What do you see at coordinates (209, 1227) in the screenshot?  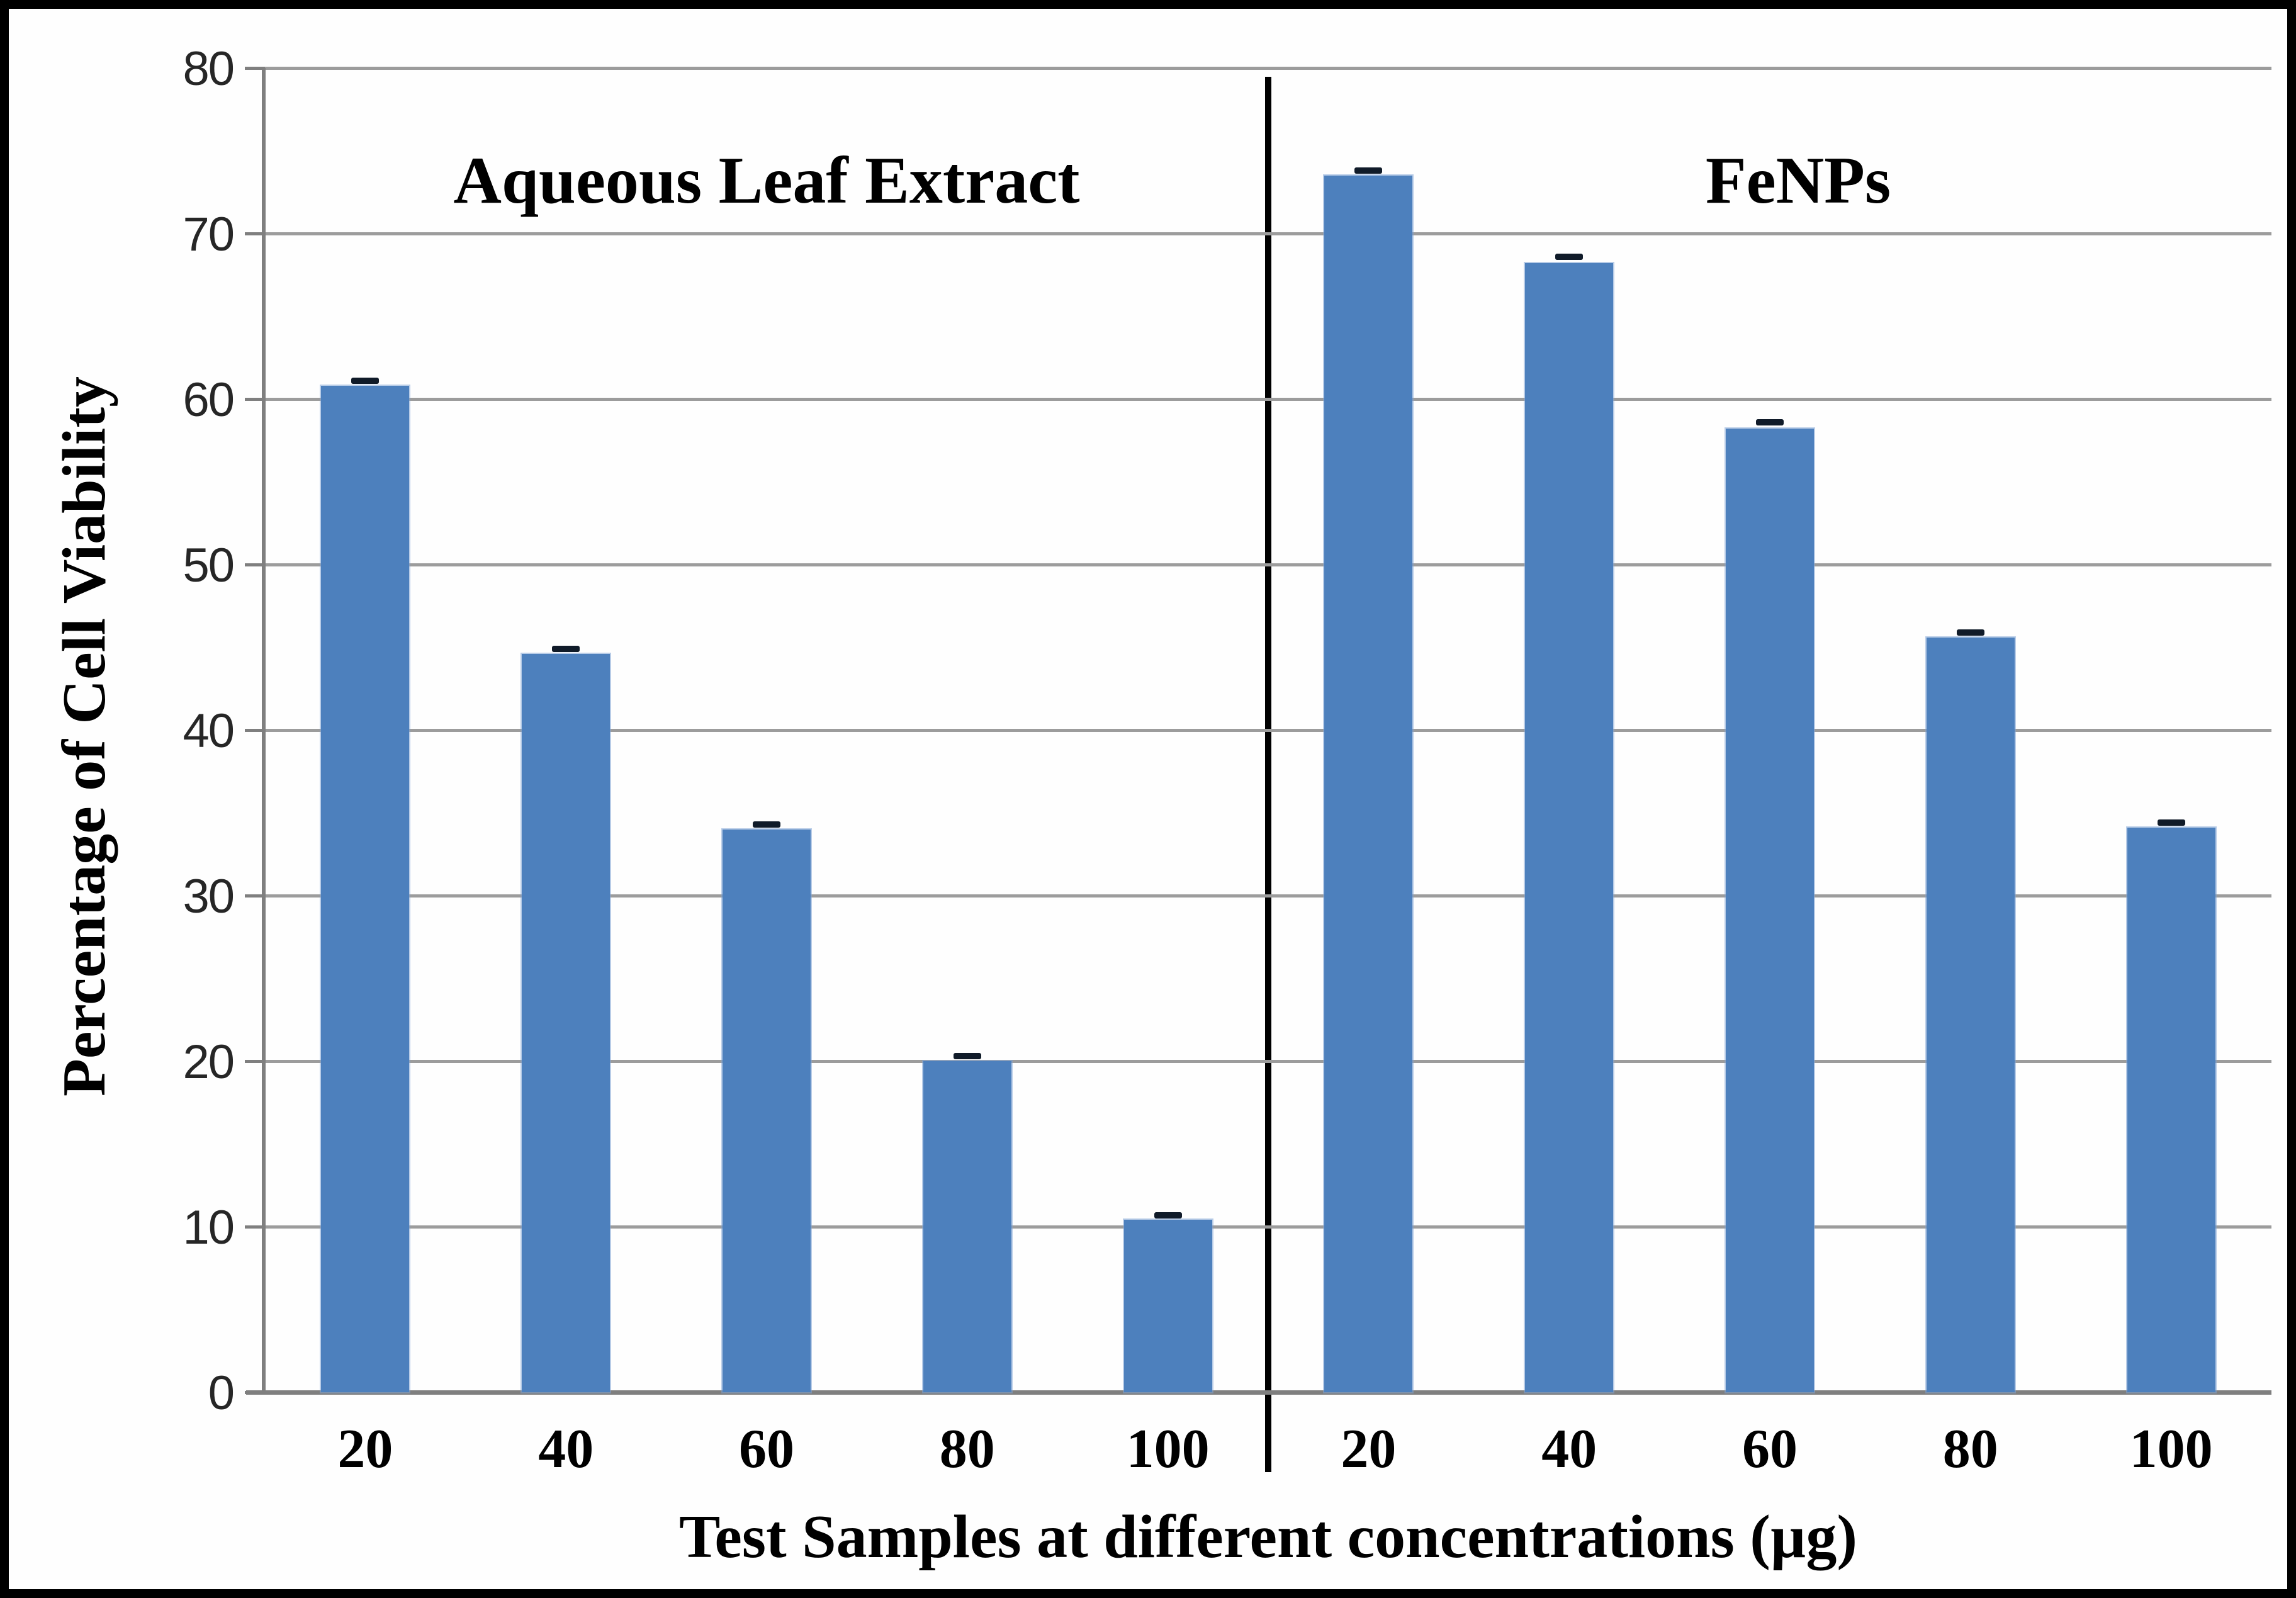 I see `y-tick-label-10: 10` at bounding box center [209, 1227].